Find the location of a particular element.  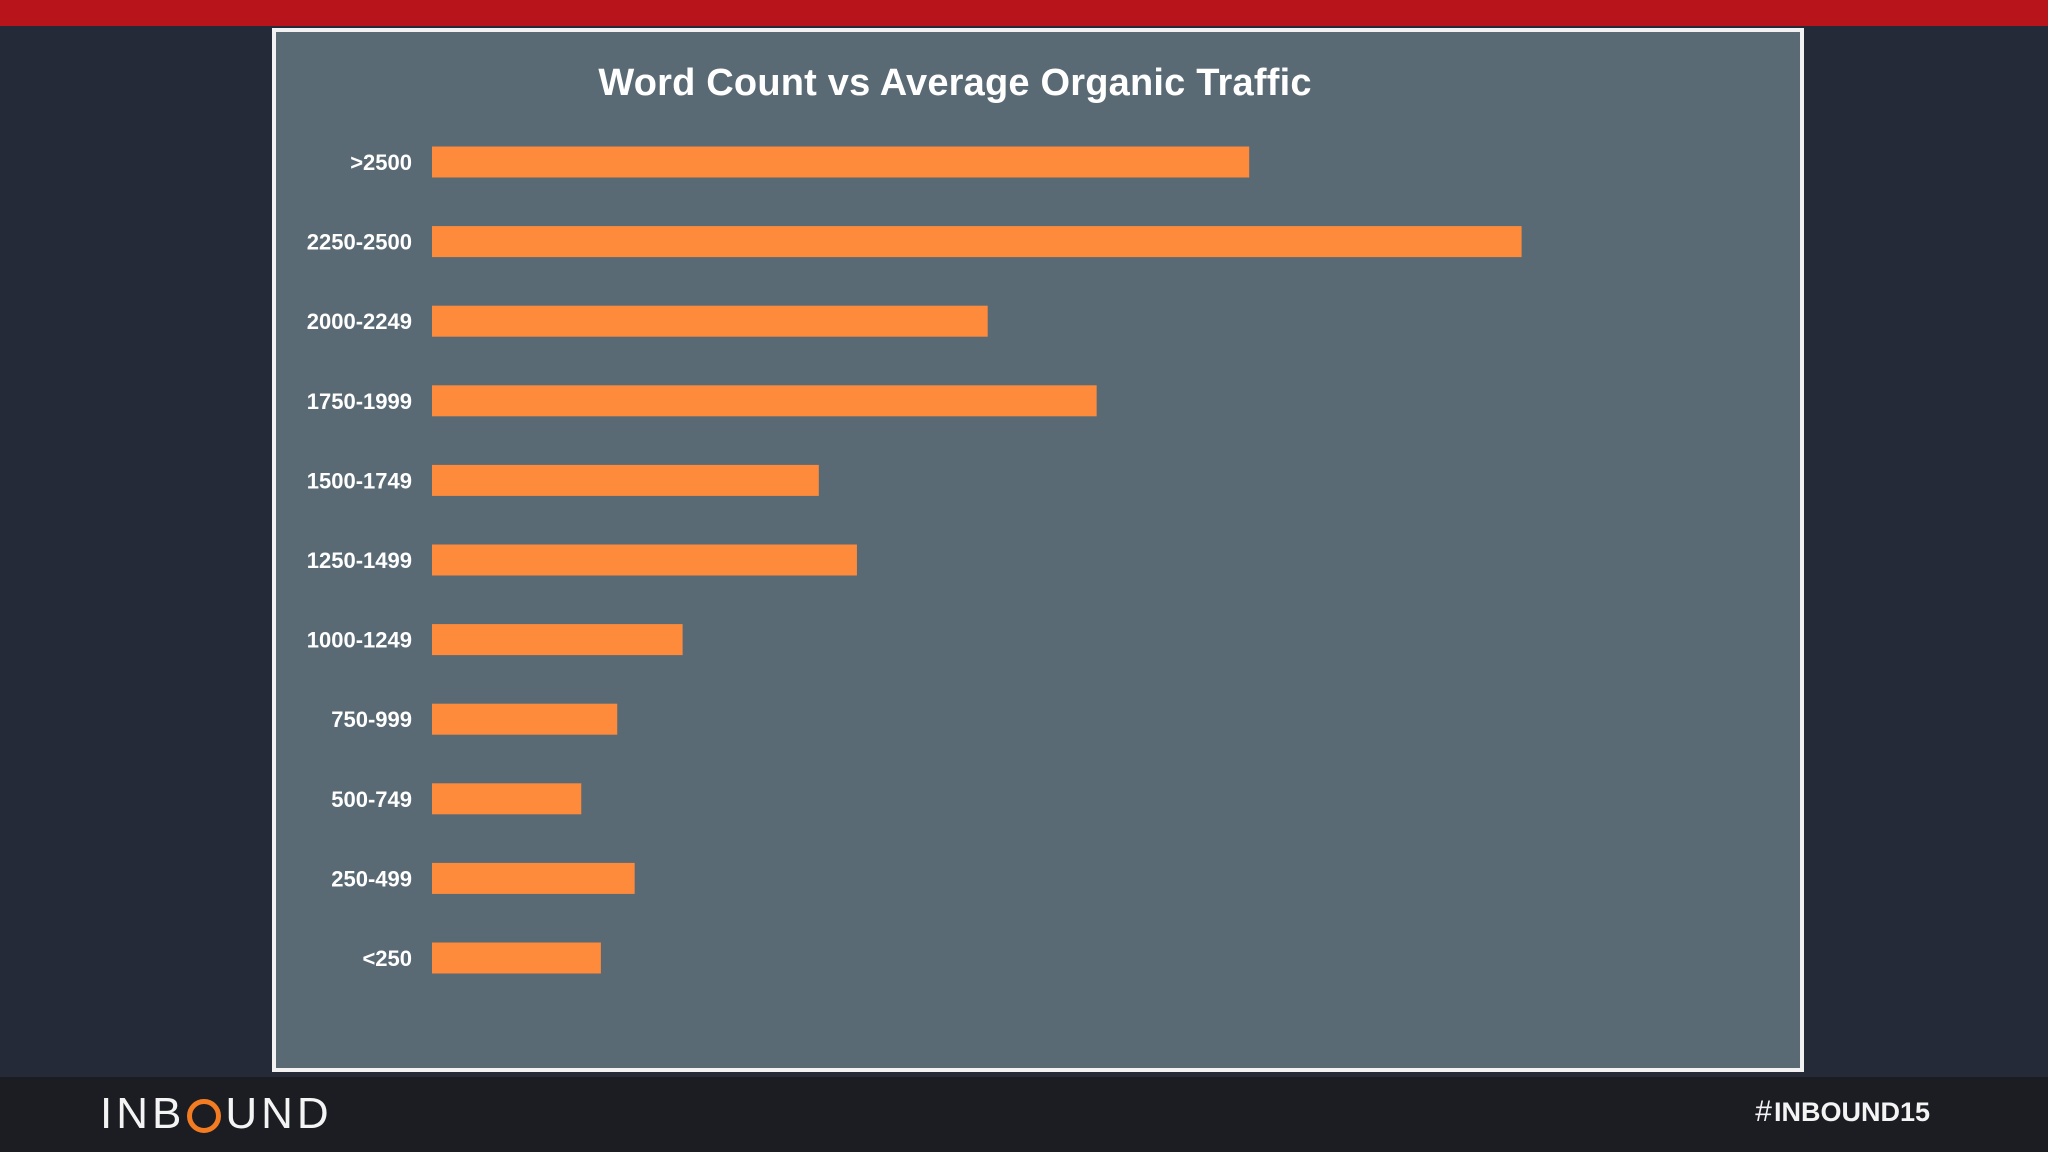

hashtag-text: INBOUND15 is located at coordinates (1851, 1111).